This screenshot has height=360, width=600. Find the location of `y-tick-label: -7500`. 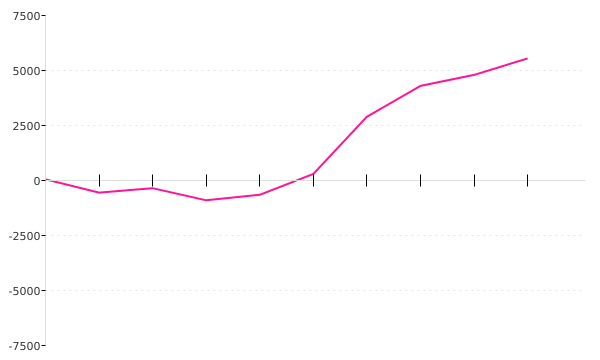

y-tick-label: -7500 is located at coordinates (24, 346).